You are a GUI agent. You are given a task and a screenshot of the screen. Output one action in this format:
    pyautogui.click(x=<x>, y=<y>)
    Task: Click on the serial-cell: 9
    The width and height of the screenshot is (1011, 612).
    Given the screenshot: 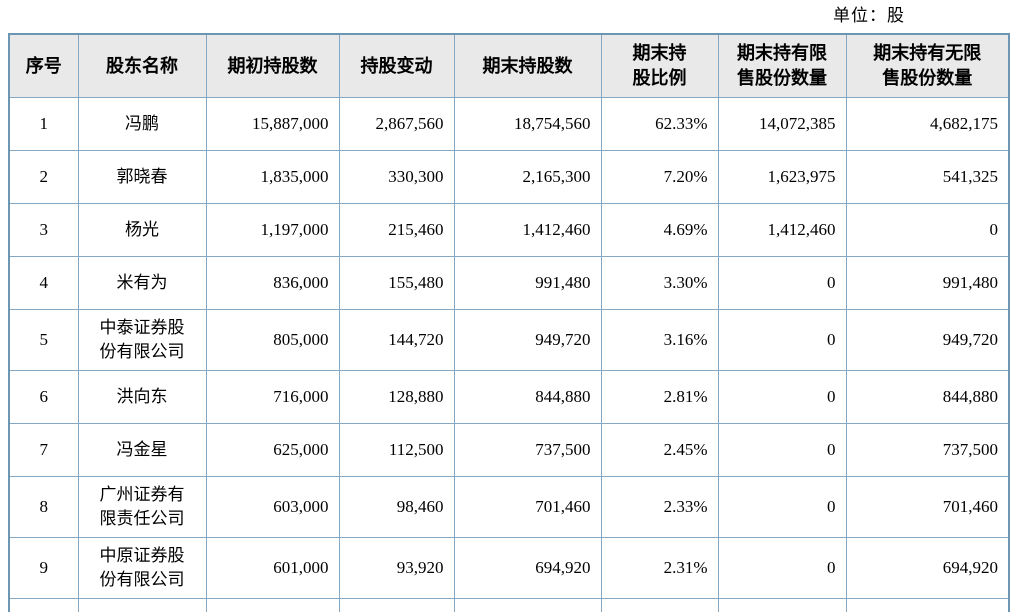 What is the action you would take?
    pyautogui.click(x=43, y=568)
    